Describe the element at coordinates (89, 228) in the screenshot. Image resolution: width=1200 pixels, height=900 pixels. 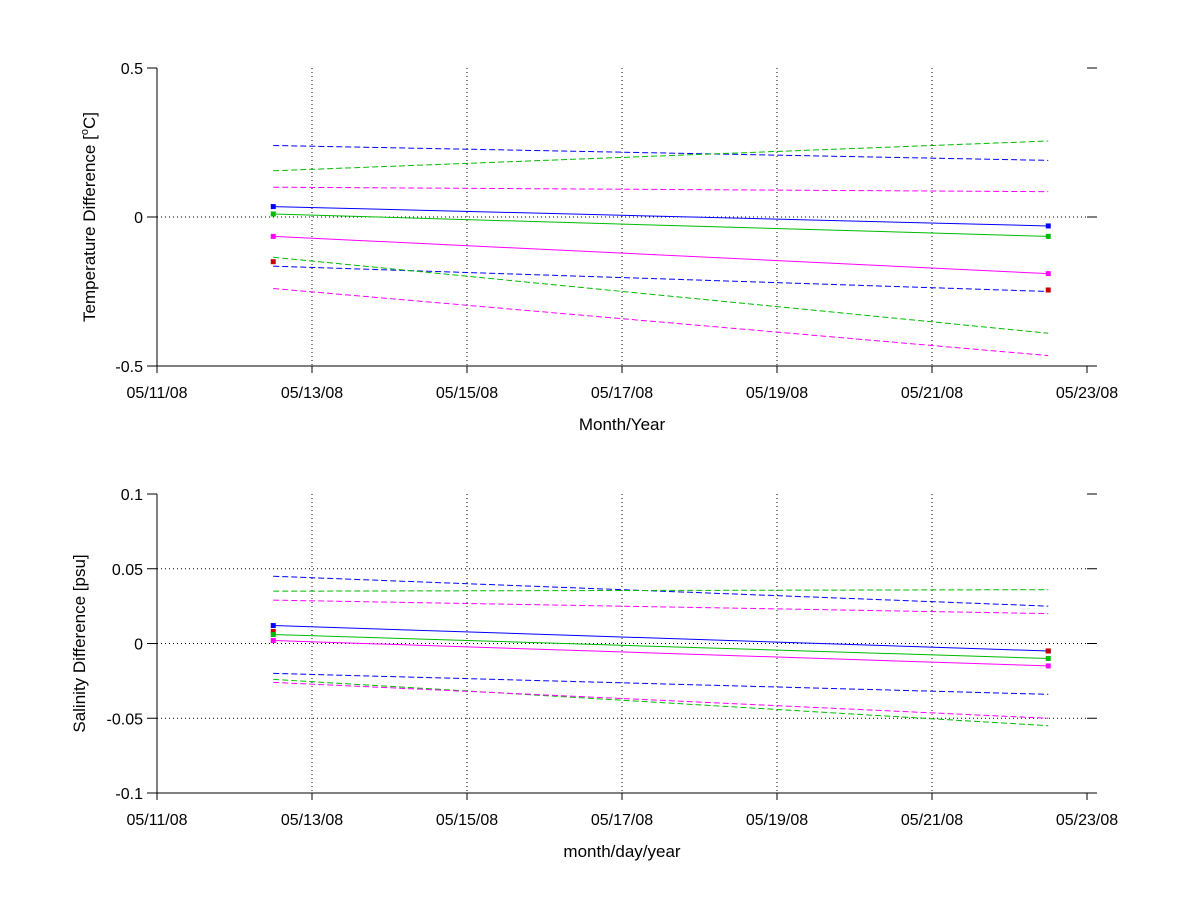
I see `y-axis-label-text: Temperature Difference [` at that location.